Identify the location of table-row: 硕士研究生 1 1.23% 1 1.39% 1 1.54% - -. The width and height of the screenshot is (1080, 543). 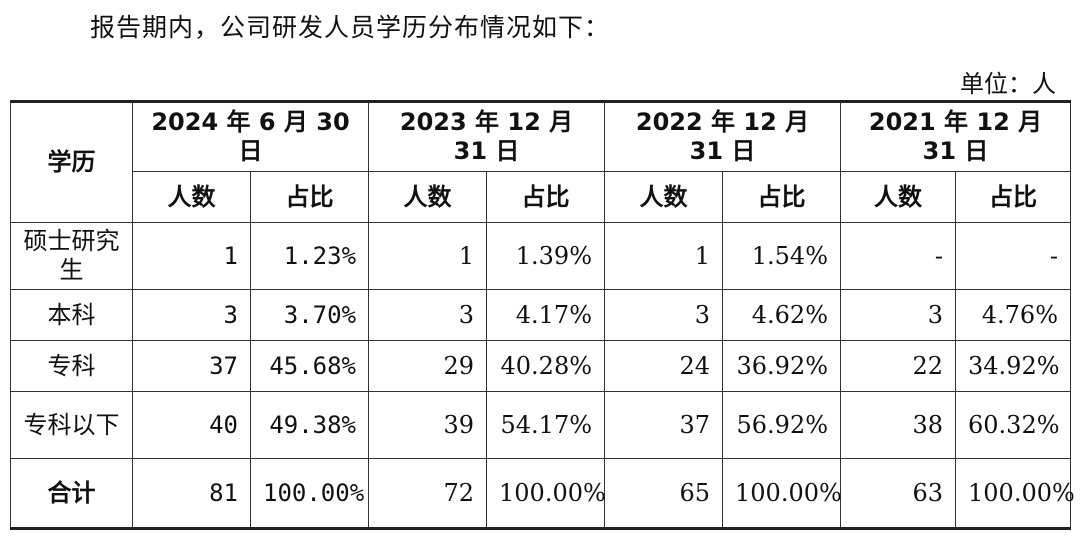
(541, 256).